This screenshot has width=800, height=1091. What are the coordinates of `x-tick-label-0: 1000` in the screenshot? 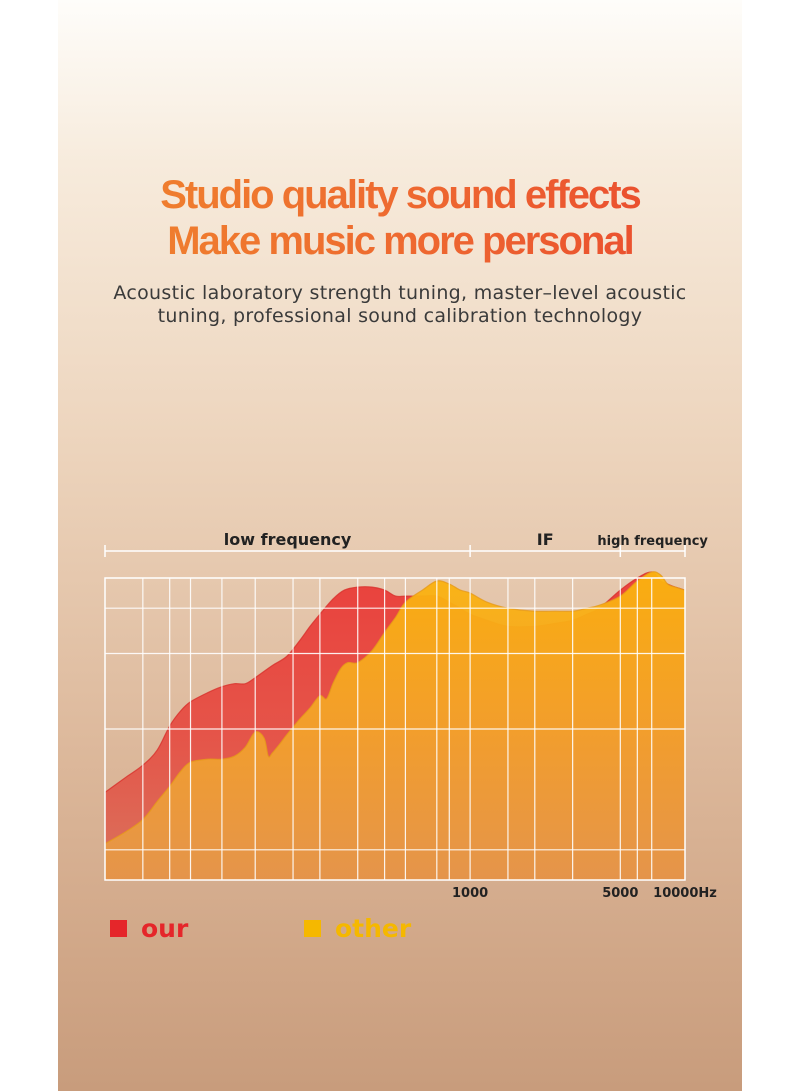 It's located at (470, 893).